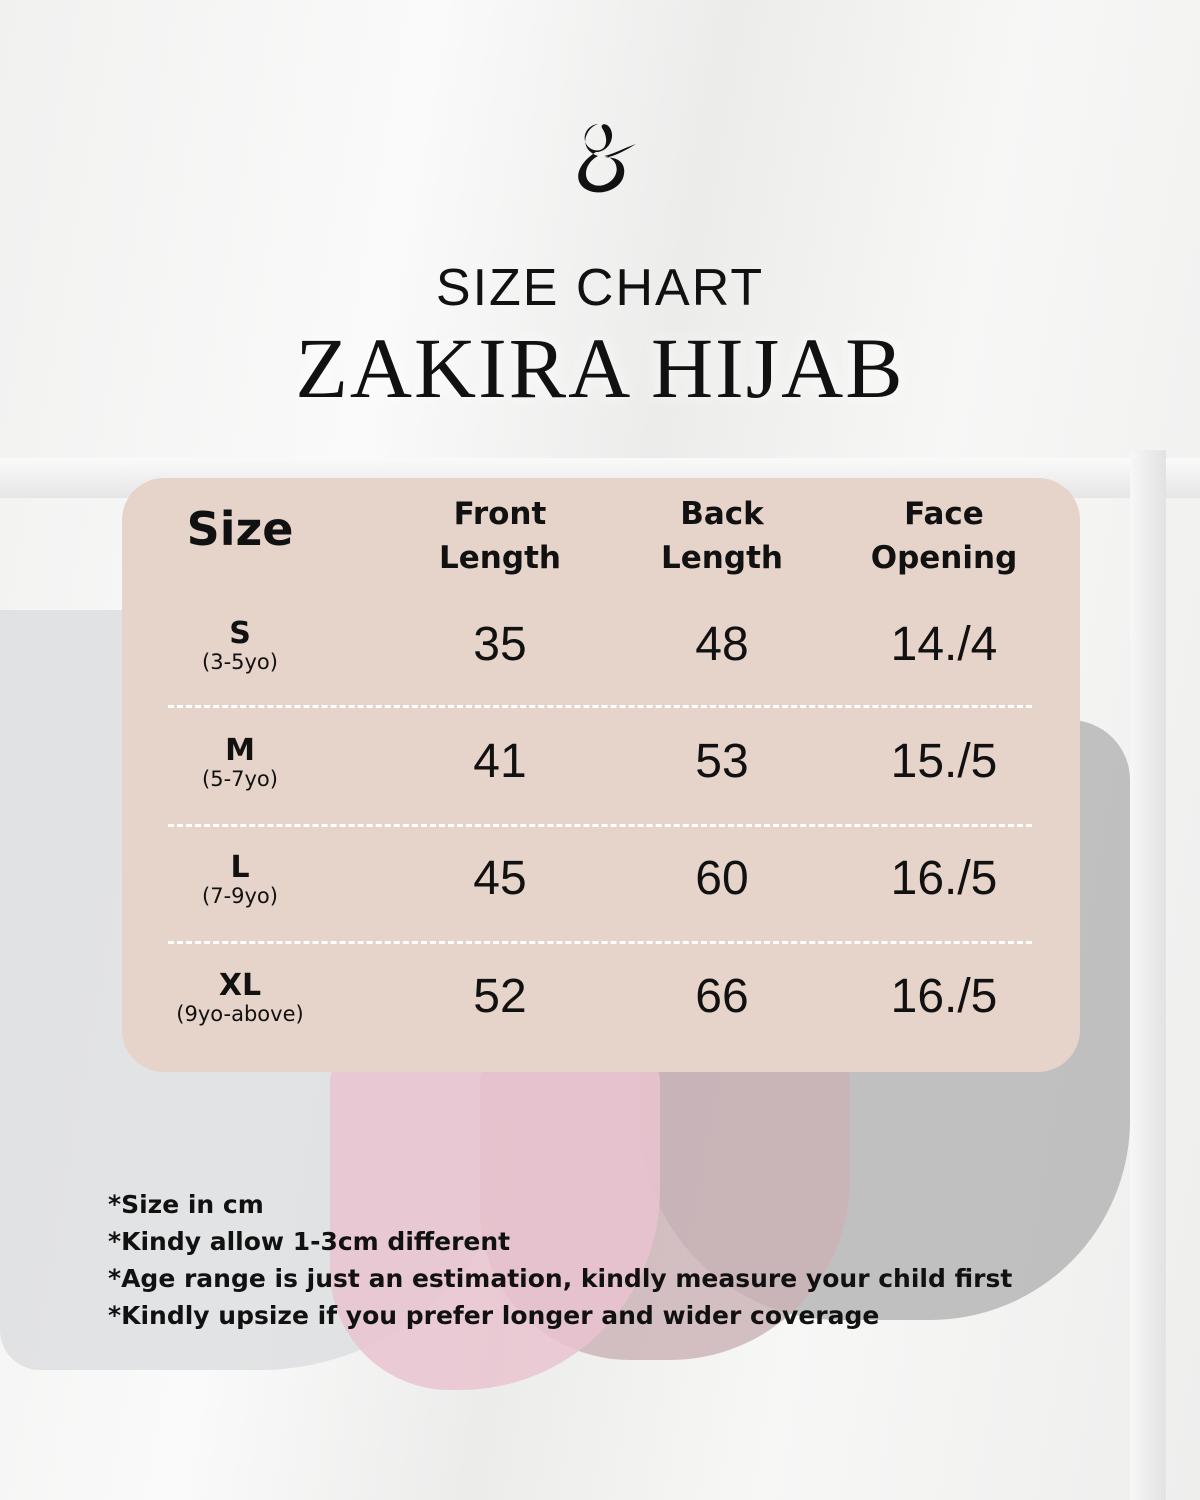 The image size is (1200, 1500). What do you see at coordinates (240, 779) in the screenshot?
I see `age-range: (5-7yo)` at bounding box center [240, 779].